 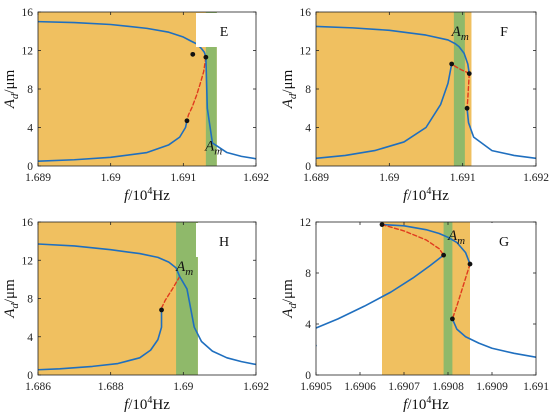 What do you see at coordinates (404, 387) in the screenshot?
I see `x-tick-label: 1.6907` at bounding box center [404, 387].